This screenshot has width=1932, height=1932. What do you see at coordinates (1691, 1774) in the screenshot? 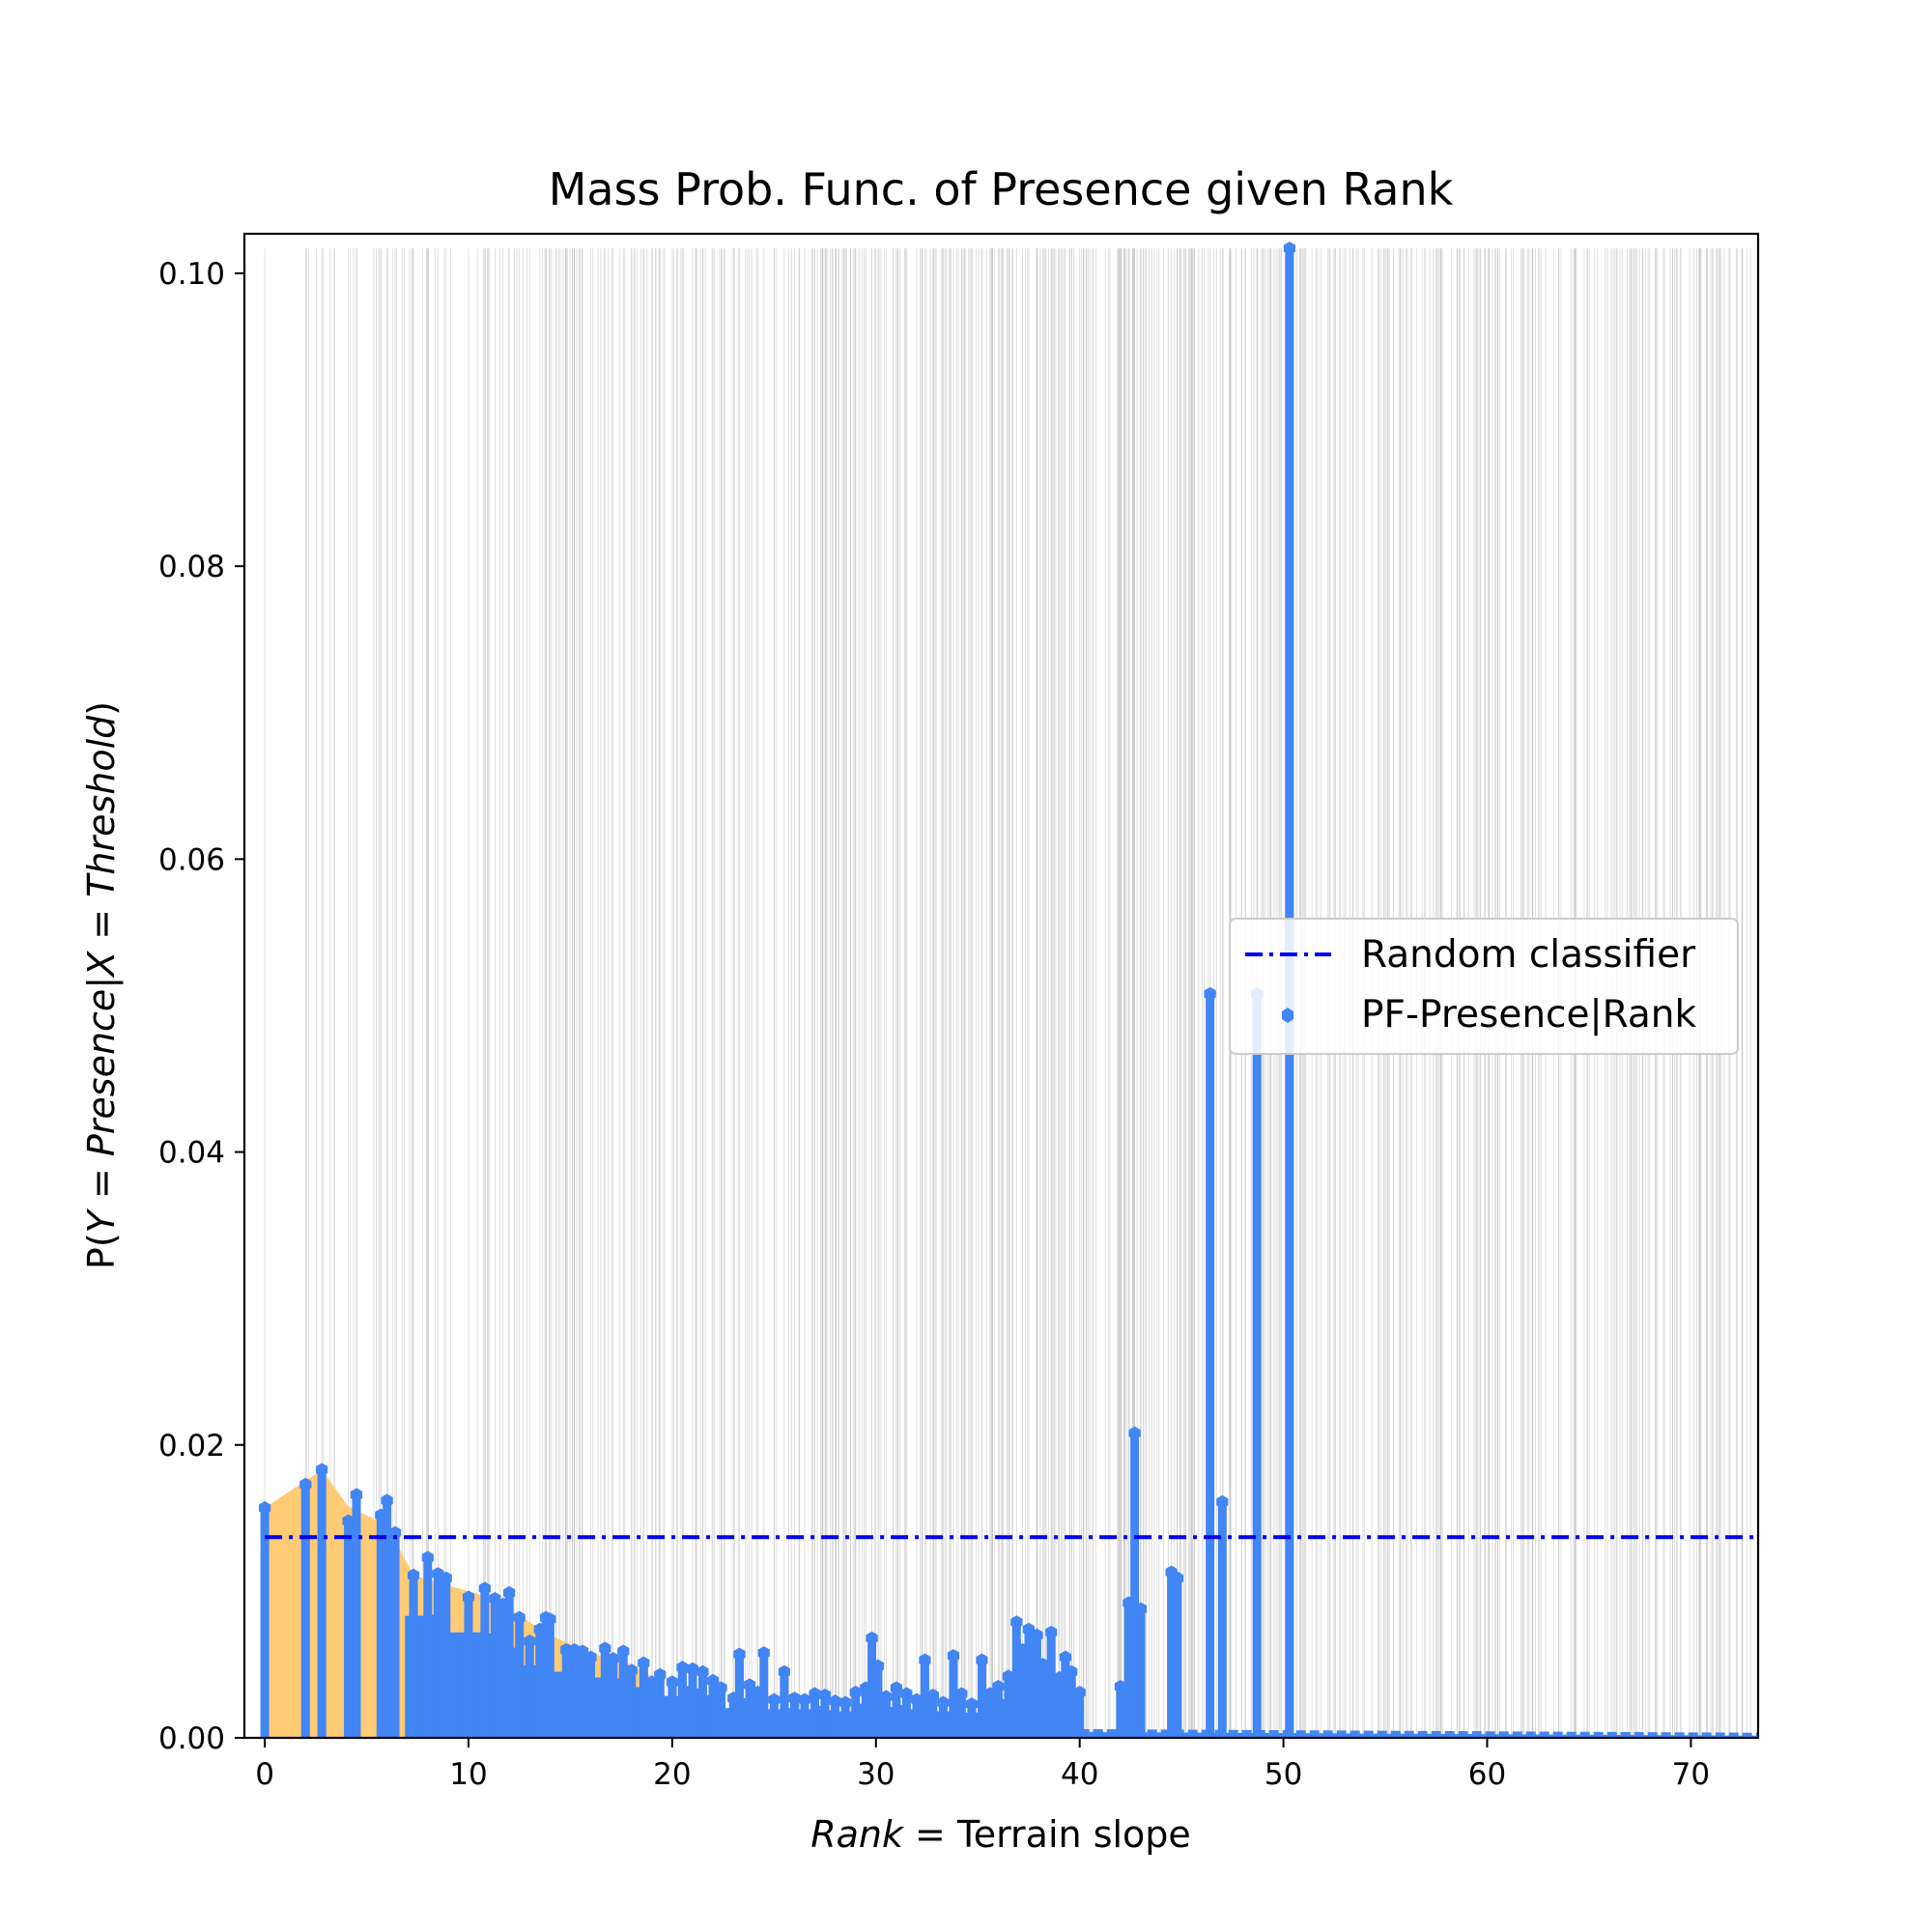
I see `x-tick-label: 70` at bounding box center [1691, 1774].